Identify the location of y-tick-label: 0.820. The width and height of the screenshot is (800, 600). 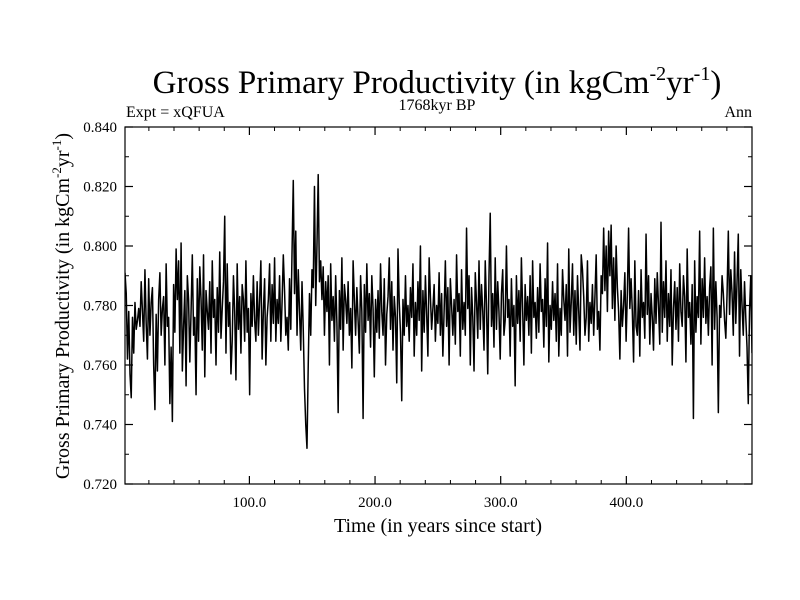
(100, 188).